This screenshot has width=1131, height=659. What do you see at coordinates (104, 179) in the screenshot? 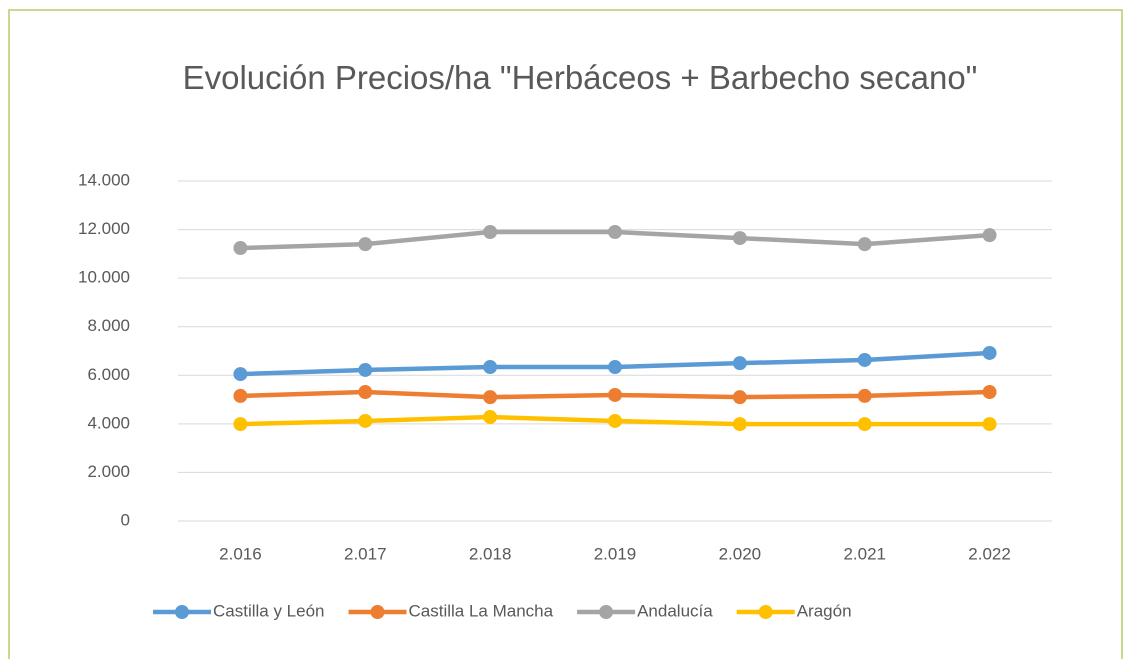
I see `y-tick-label: 14.000` at bounding box center [104, 179].